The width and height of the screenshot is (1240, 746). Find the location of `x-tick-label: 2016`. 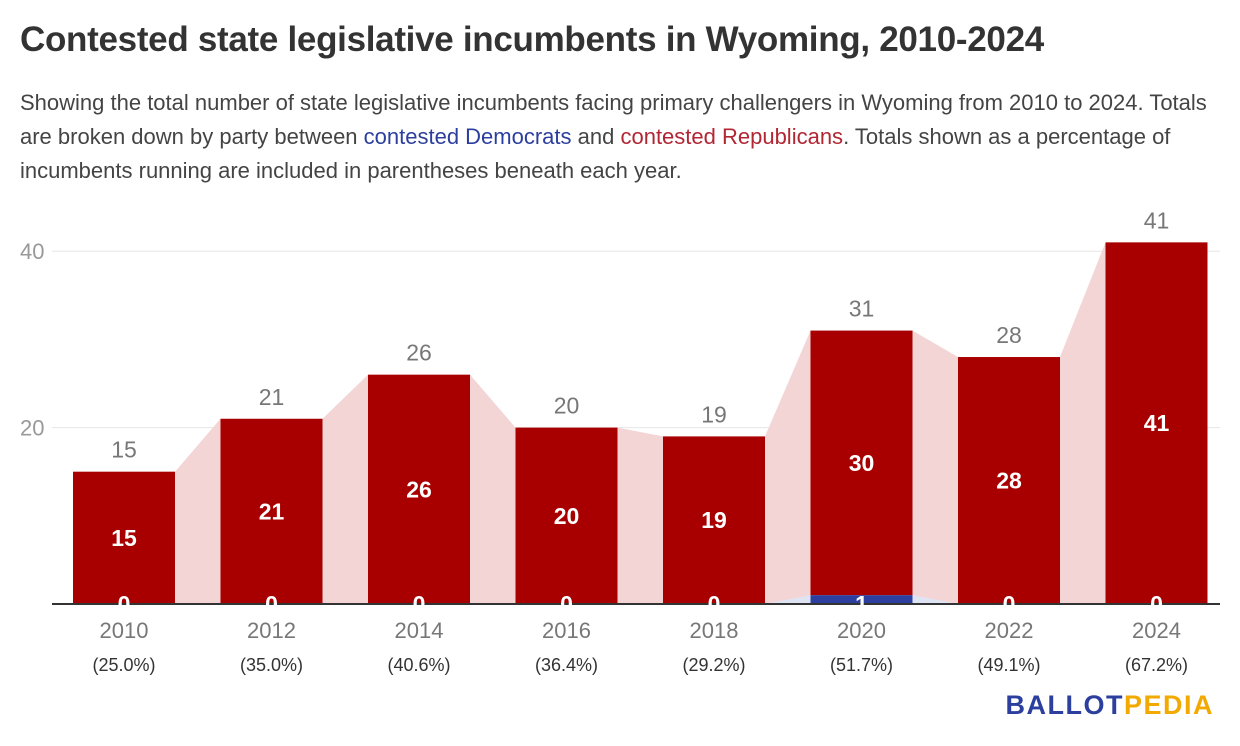

x-tick-label: 2016 is located at coordinates (566, 630).